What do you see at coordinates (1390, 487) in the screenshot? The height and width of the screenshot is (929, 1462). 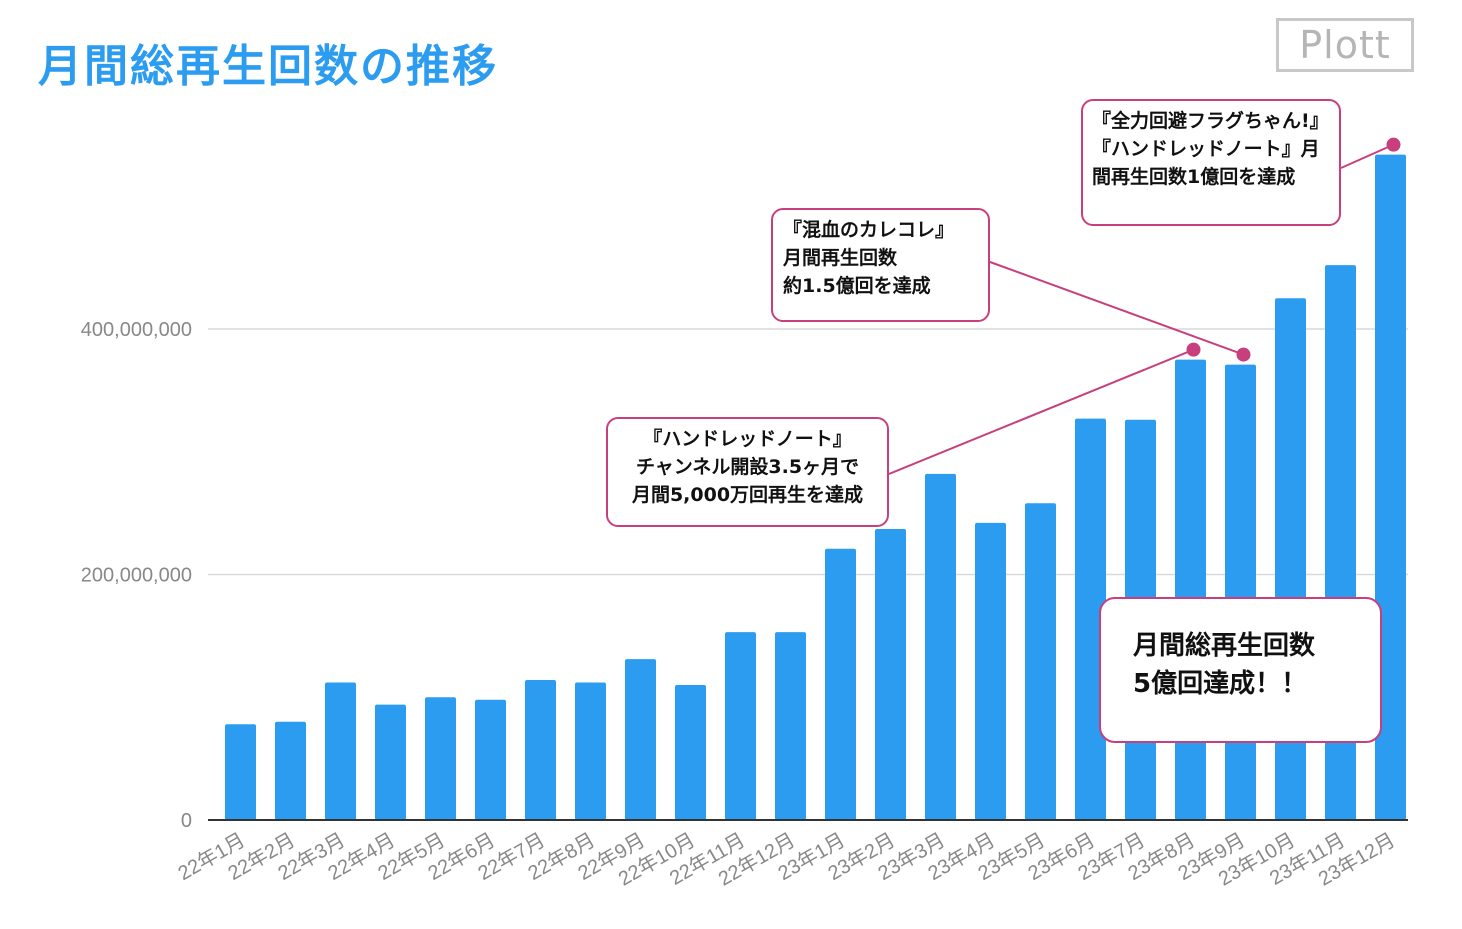 I see `bar-23年12月` at bounding box center [1390, 487].